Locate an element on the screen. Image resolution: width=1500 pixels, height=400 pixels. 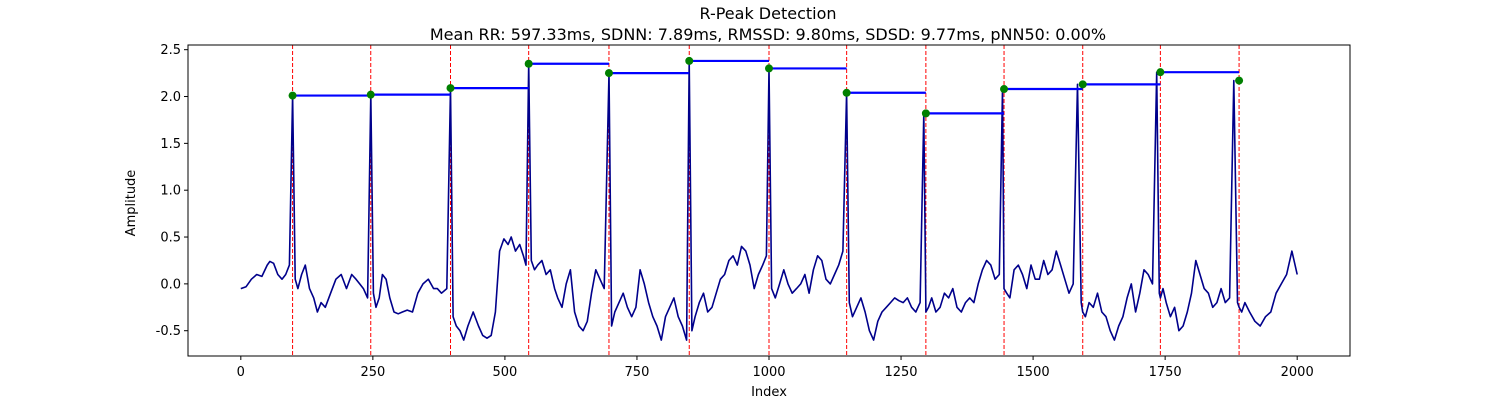
y-axis: -0.5 0.0 0.5 1.0 1.5 2.0 2.5 is located at coordinates (172, 191).